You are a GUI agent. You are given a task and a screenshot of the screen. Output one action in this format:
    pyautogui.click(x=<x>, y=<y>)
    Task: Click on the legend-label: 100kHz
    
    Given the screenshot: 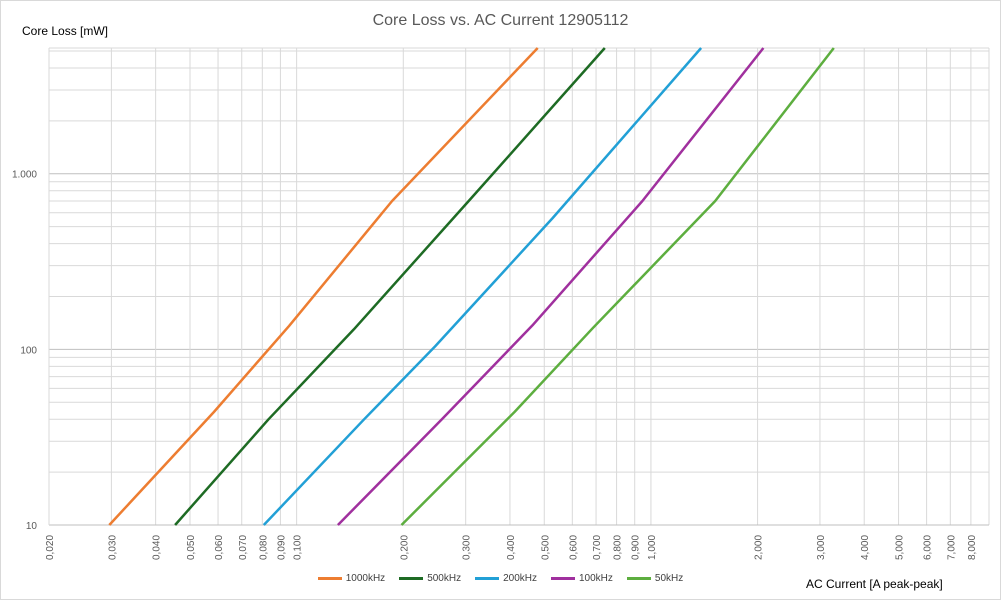 What is the action you would take?
    pyautogui.click(x=596, y=578)
    